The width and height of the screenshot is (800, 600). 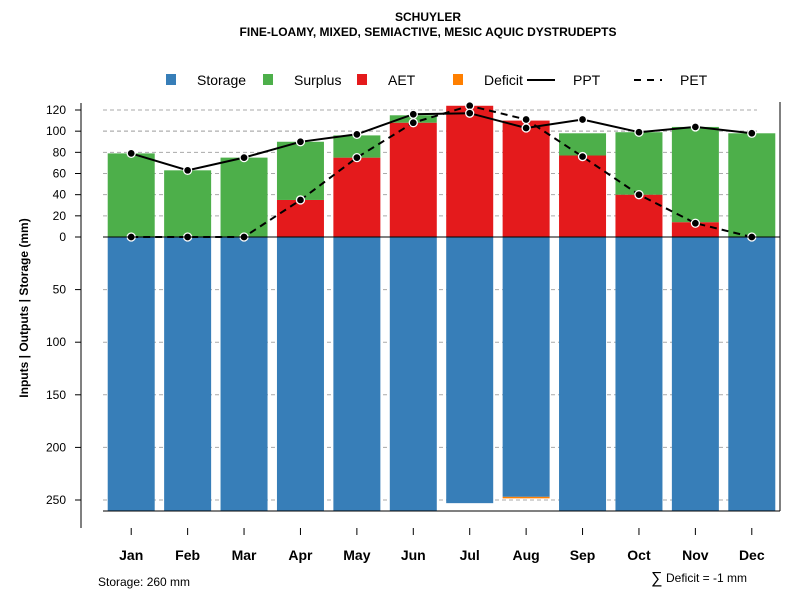 I want to click on x-tick-label: Mar, so click(x=244, y=555).